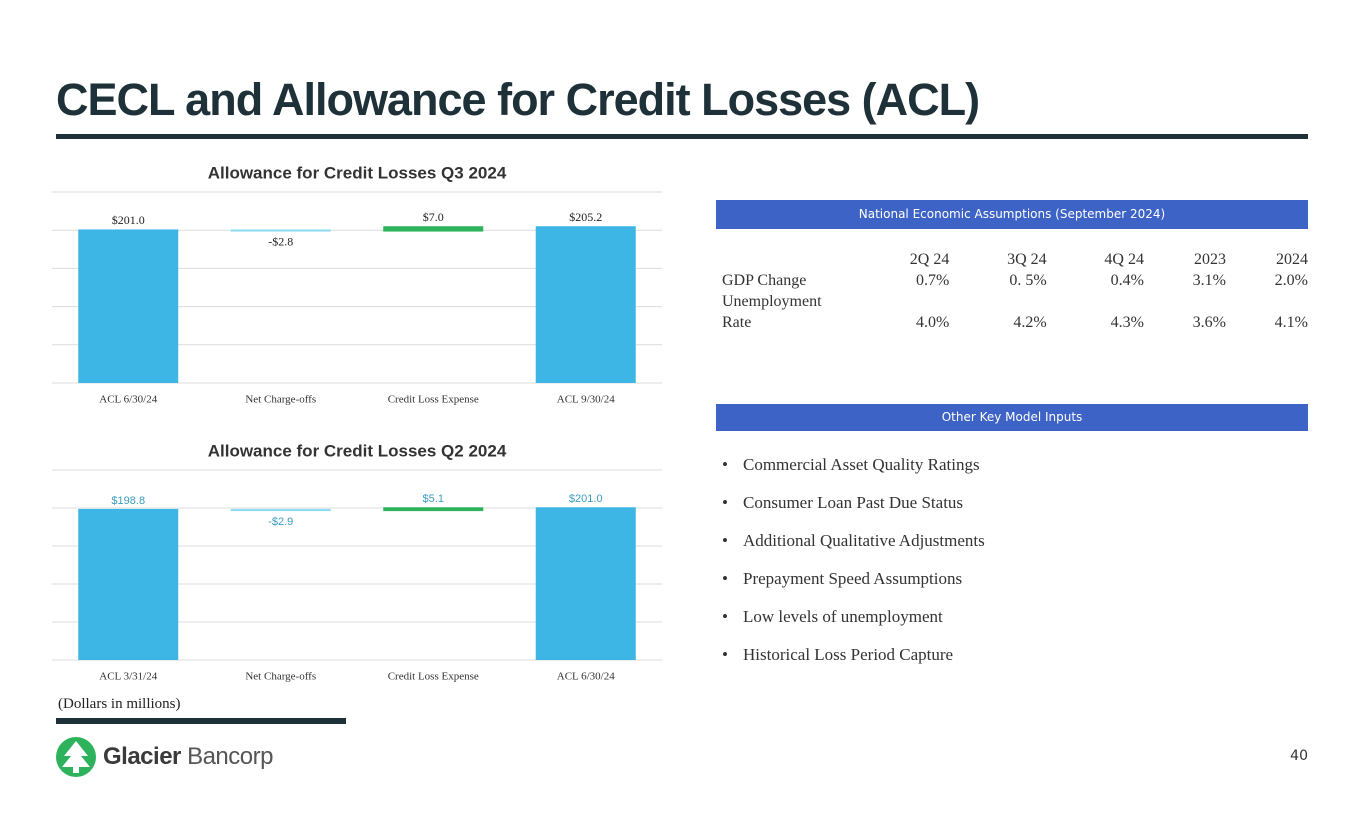  What do you see at coordinates (764, 280) in the screenshot?
I see `row-label: GDP Change` at bounding box center [764, 280].